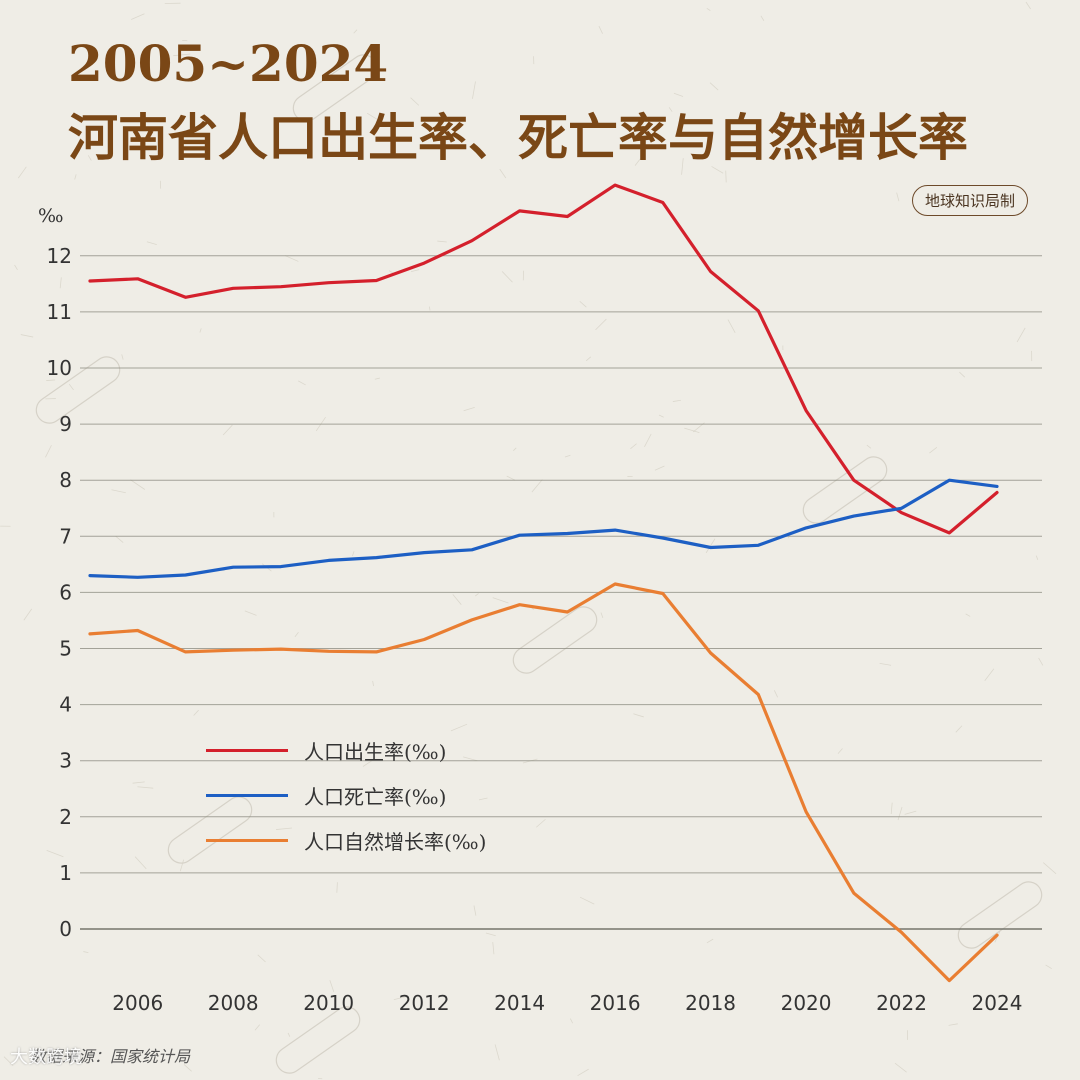 Image resolution: width=1080 pixels, height=1080 pixels. What do you see at coordinates (395, 842) in the screenshot?
I see `legend-label-natural: 人口自然增长率(‰)` at bounding box center [395, 842].